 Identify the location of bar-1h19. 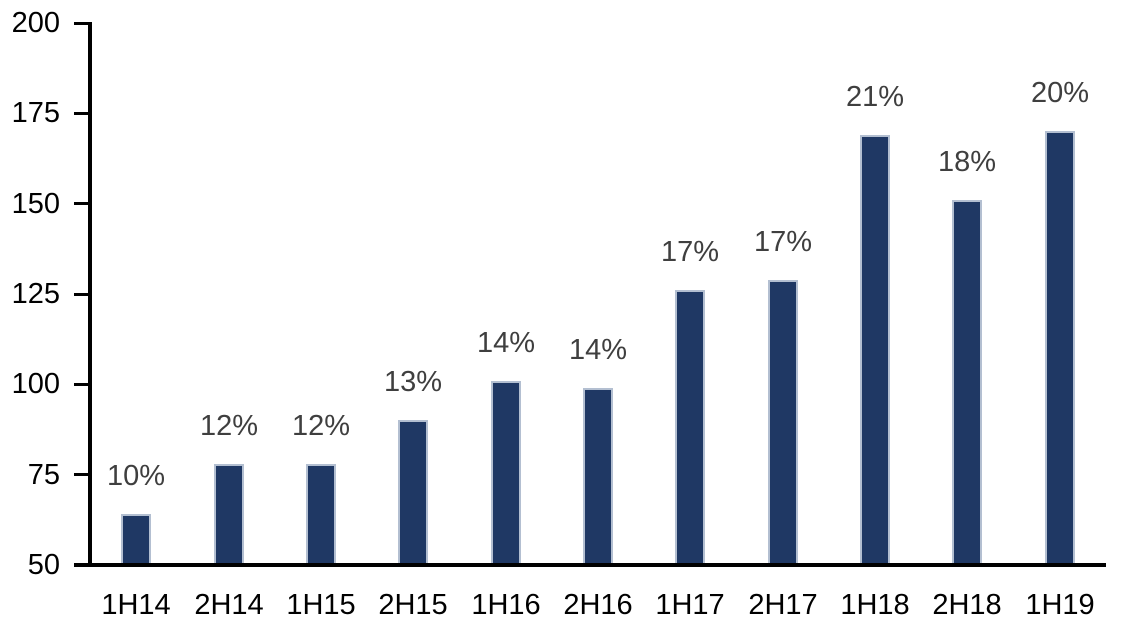
(1060, 348).